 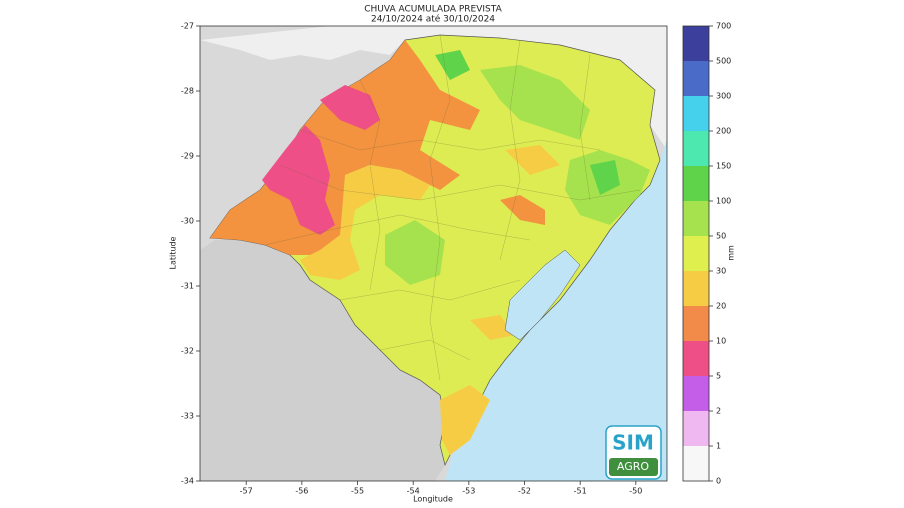 What do you see at coordinates (731, 253) in the screenshot?
I see `colorbar-unit: mm` at bounding box center [731, 253].